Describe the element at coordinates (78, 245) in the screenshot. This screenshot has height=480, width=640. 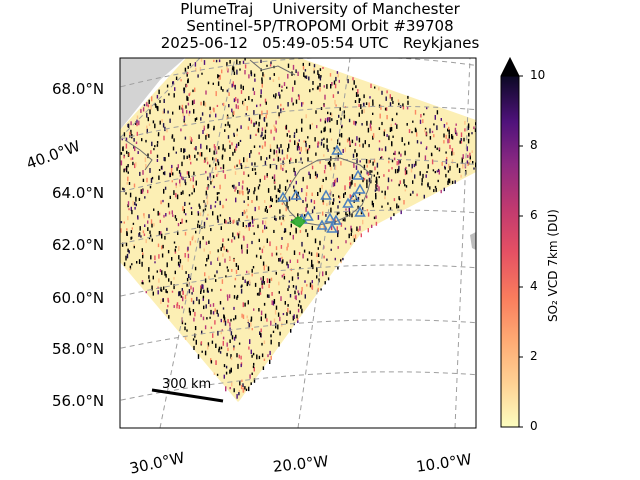
I see `lat-label-62: 62.0°N` at that location.